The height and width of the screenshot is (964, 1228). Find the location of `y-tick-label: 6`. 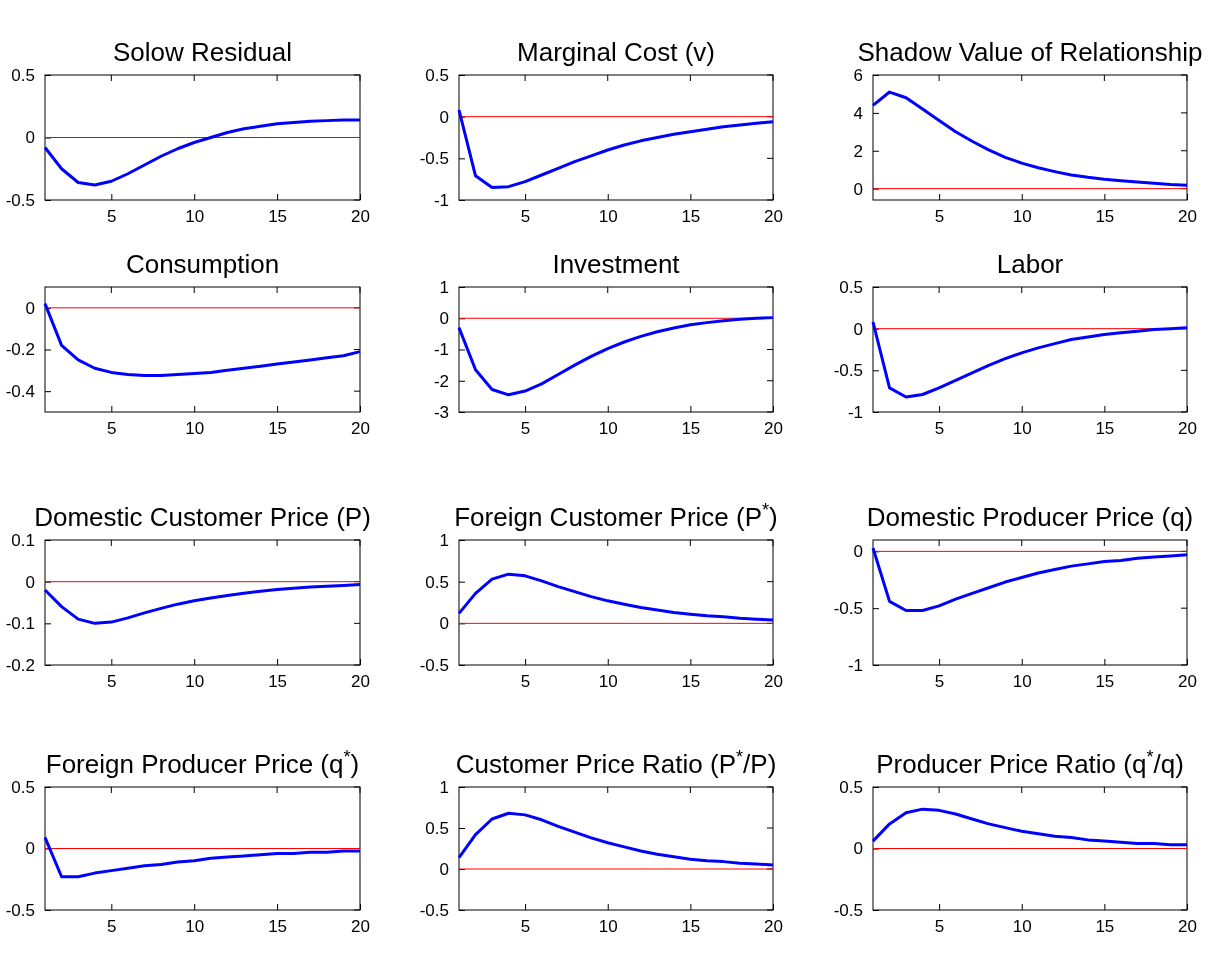

y-tick-label: 6 is located at coordinates (858, 75).